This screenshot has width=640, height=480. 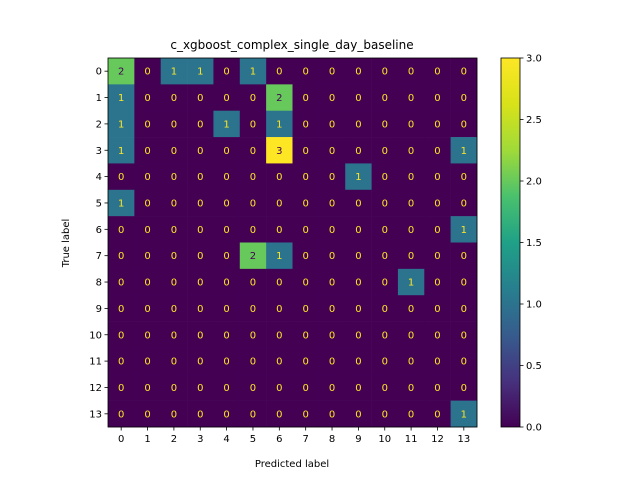 What do you see at coordinates (292, 464) in the screenshot?
I see `x-axis-label: Predicted label` at bounding box center [292, 464].